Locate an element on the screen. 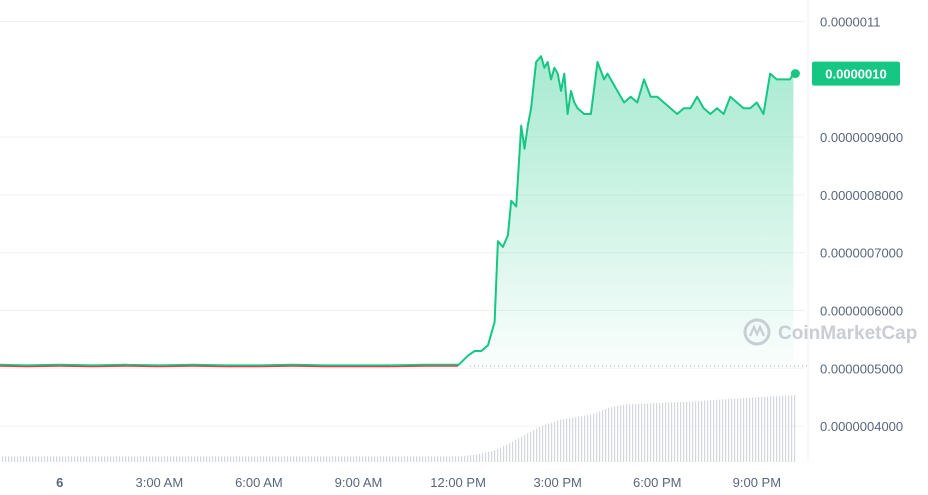 The height and width of the screenshot is (495, 928). price-segment-flat is located at coordinates (229, 365).